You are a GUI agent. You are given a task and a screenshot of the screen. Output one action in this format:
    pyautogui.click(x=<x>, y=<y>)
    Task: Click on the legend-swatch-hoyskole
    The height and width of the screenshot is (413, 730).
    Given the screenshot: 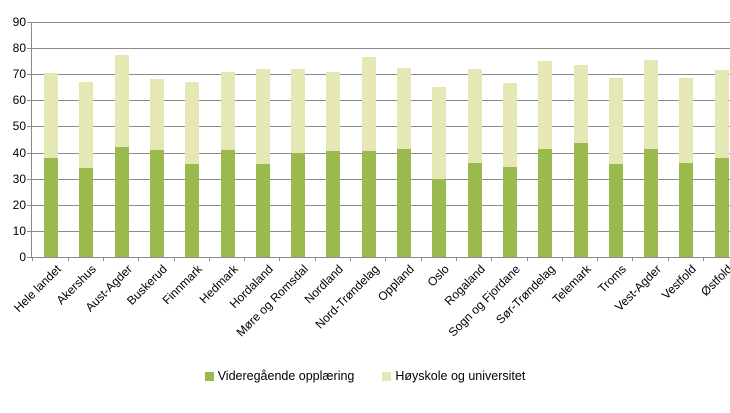 What is the action you would take?
    pyautogui.click(x=387, y=376)
    